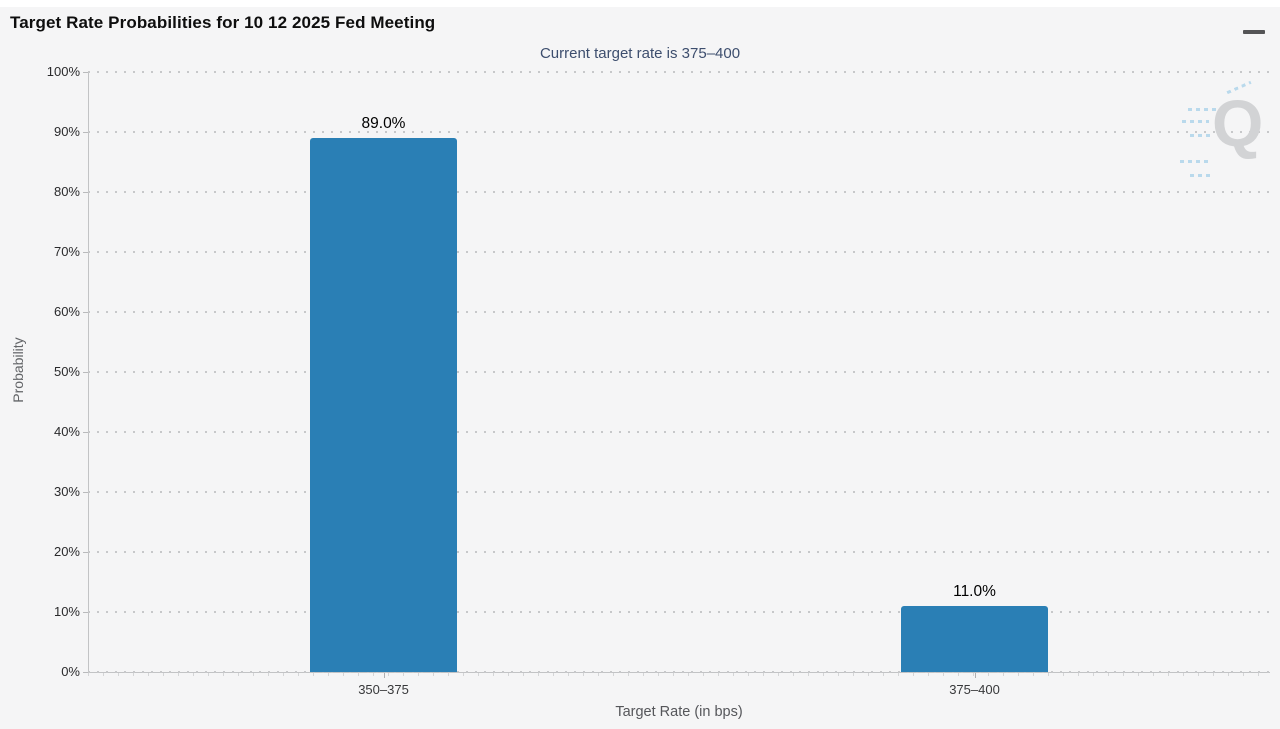  Describe the element at coordinates (640, 53) in the screenshot. I see `current-rate-subtitle: Current target rate is 375–400` at that location.